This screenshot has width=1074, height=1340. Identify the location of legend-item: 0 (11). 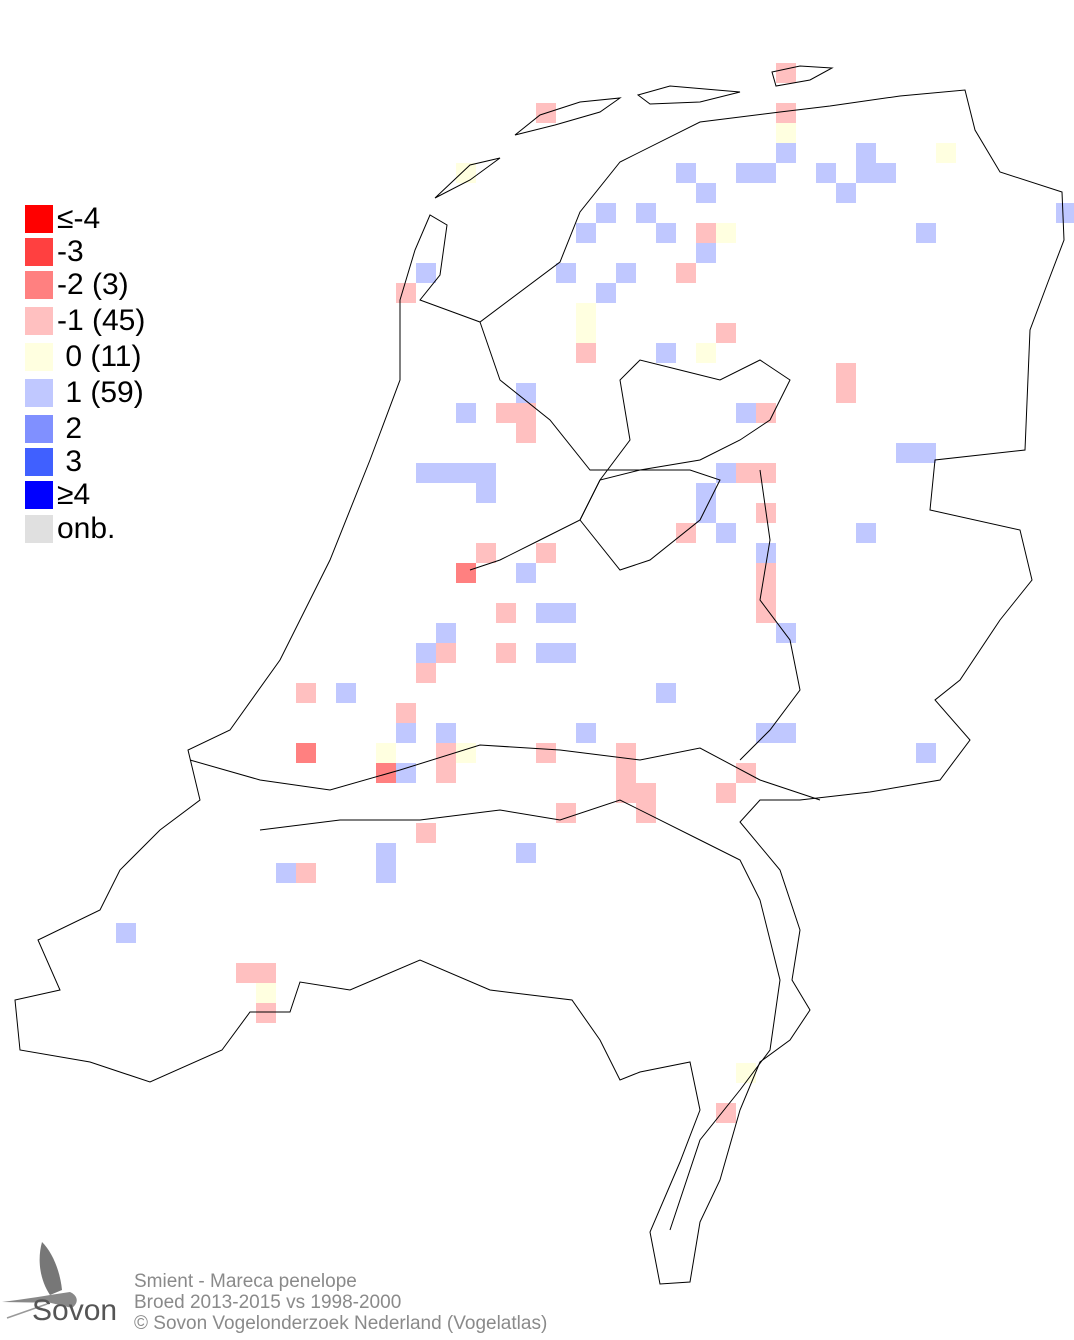
(83, 356).